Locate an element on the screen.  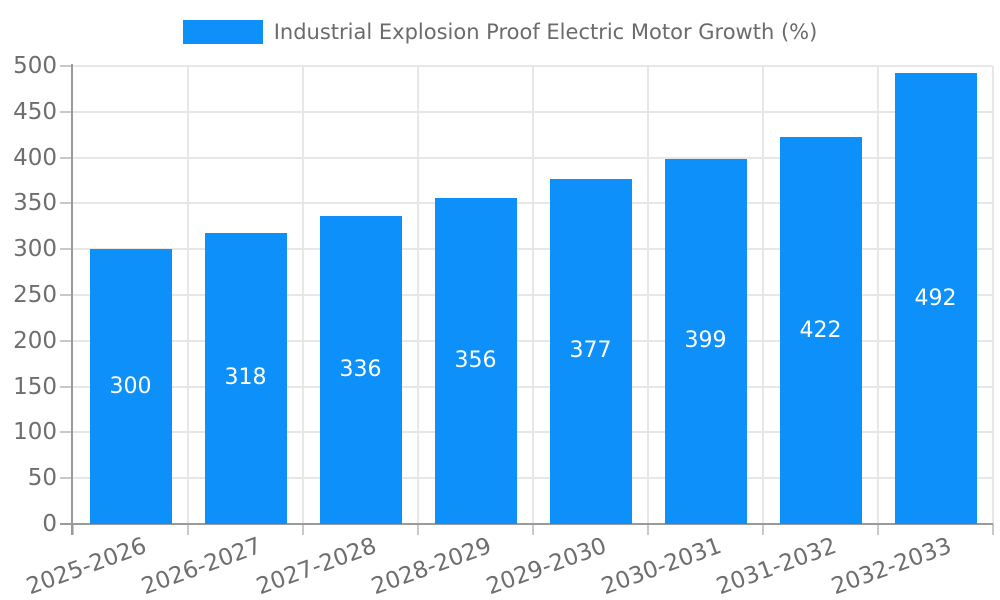
bar-value-label: 377 is located at coordinates (590, 351).